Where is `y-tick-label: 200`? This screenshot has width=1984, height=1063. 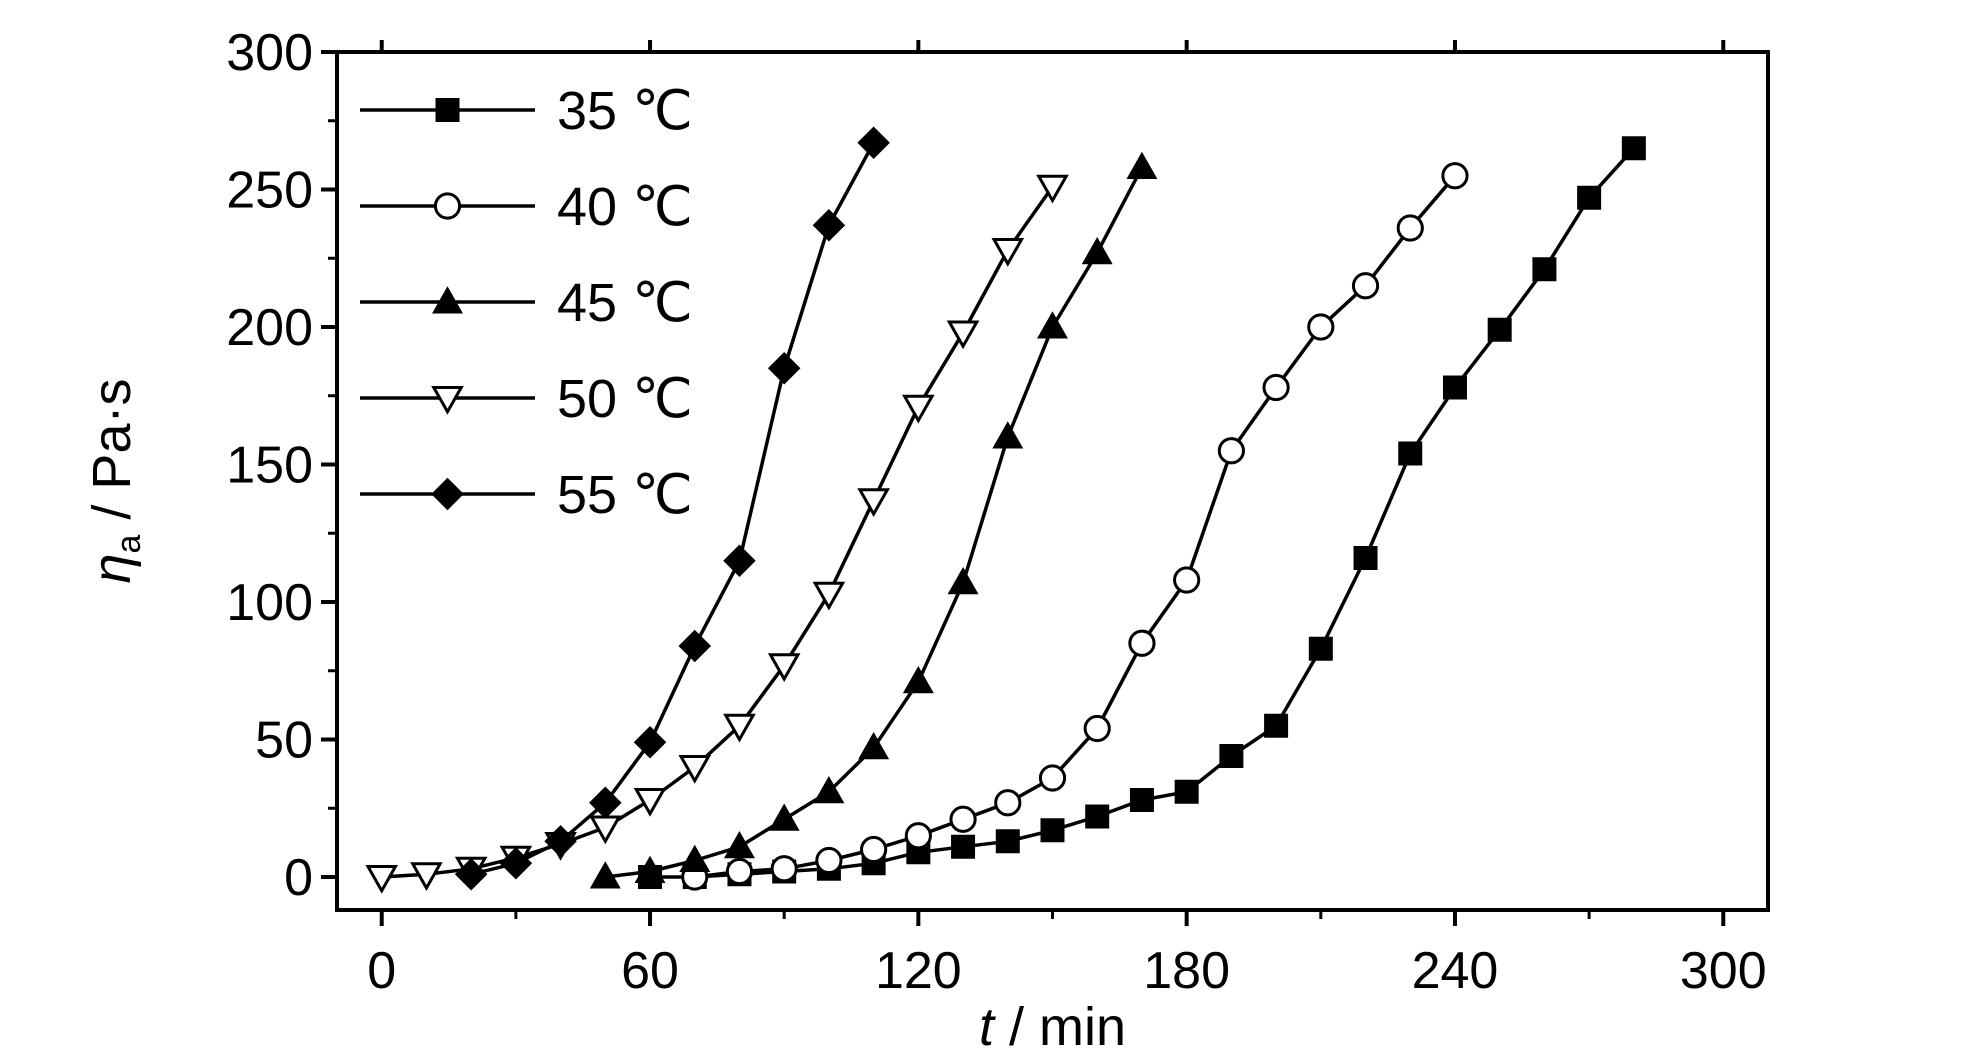
y-tick-label: 200 is located at coordinates (269, 328).